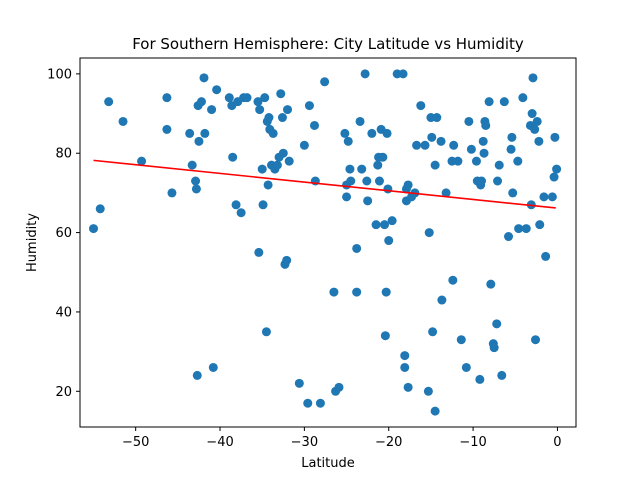 The image size is (640, 480). What do you see at coordinates (63, 312) in the screenshot?
I see `y-tick-label: 40` at bounding box center [63, 312].